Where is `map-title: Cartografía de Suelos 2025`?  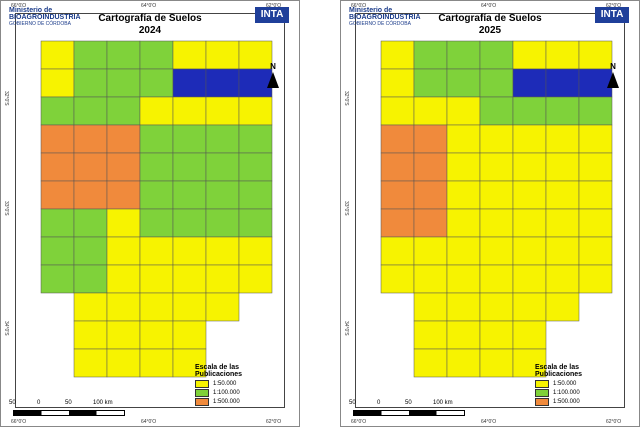
map-title: Cartografía de Suelos 2025 is located at coordinates (490, 24).